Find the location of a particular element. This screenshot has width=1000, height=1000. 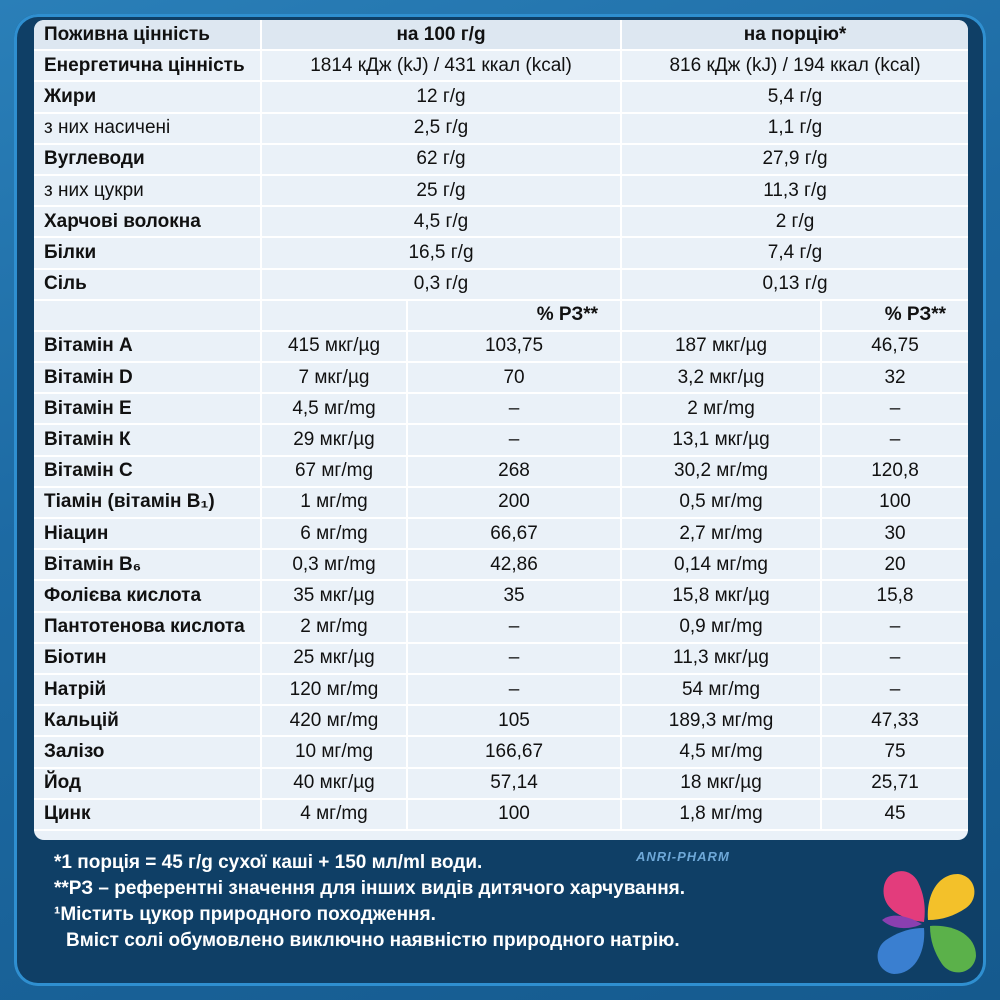

vitamin-per-100: 67 мг/mg is located at coordinates (335, 472).